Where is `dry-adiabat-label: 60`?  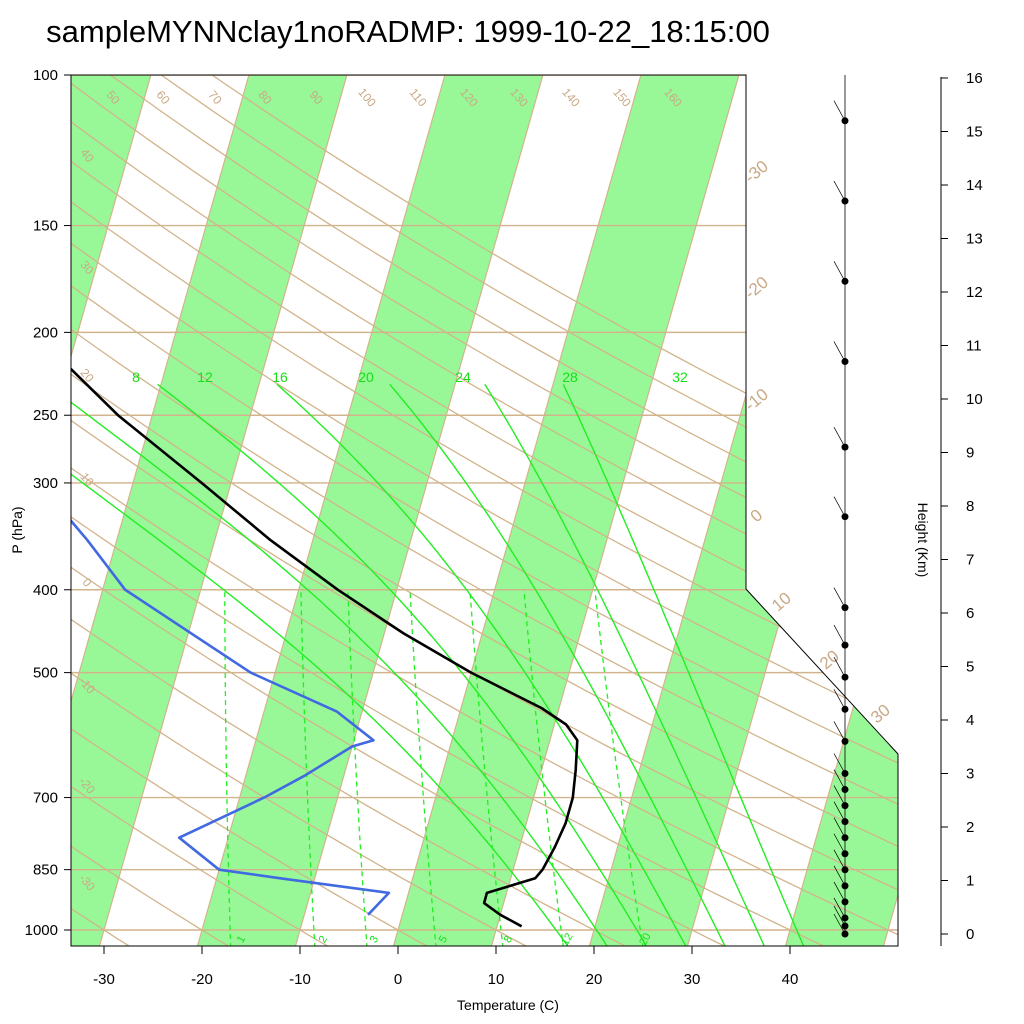 dry-adiabat-label: 60 is located at coordinates (163, 97).